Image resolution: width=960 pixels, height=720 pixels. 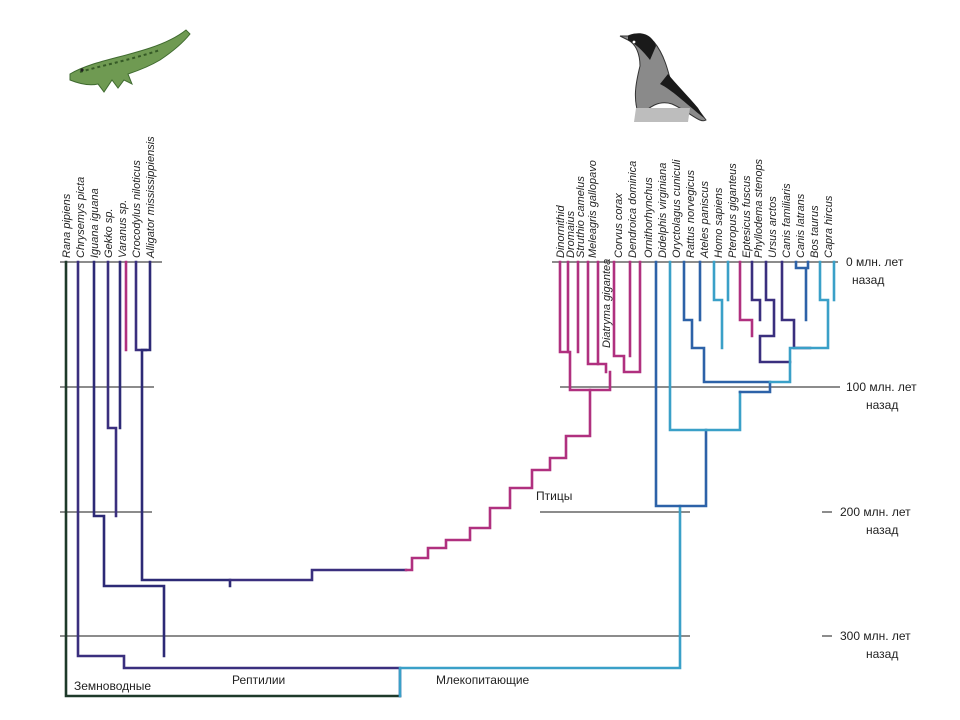 I want to click on time-label-100: 100 млн. лет, so click(x=881, y=387).